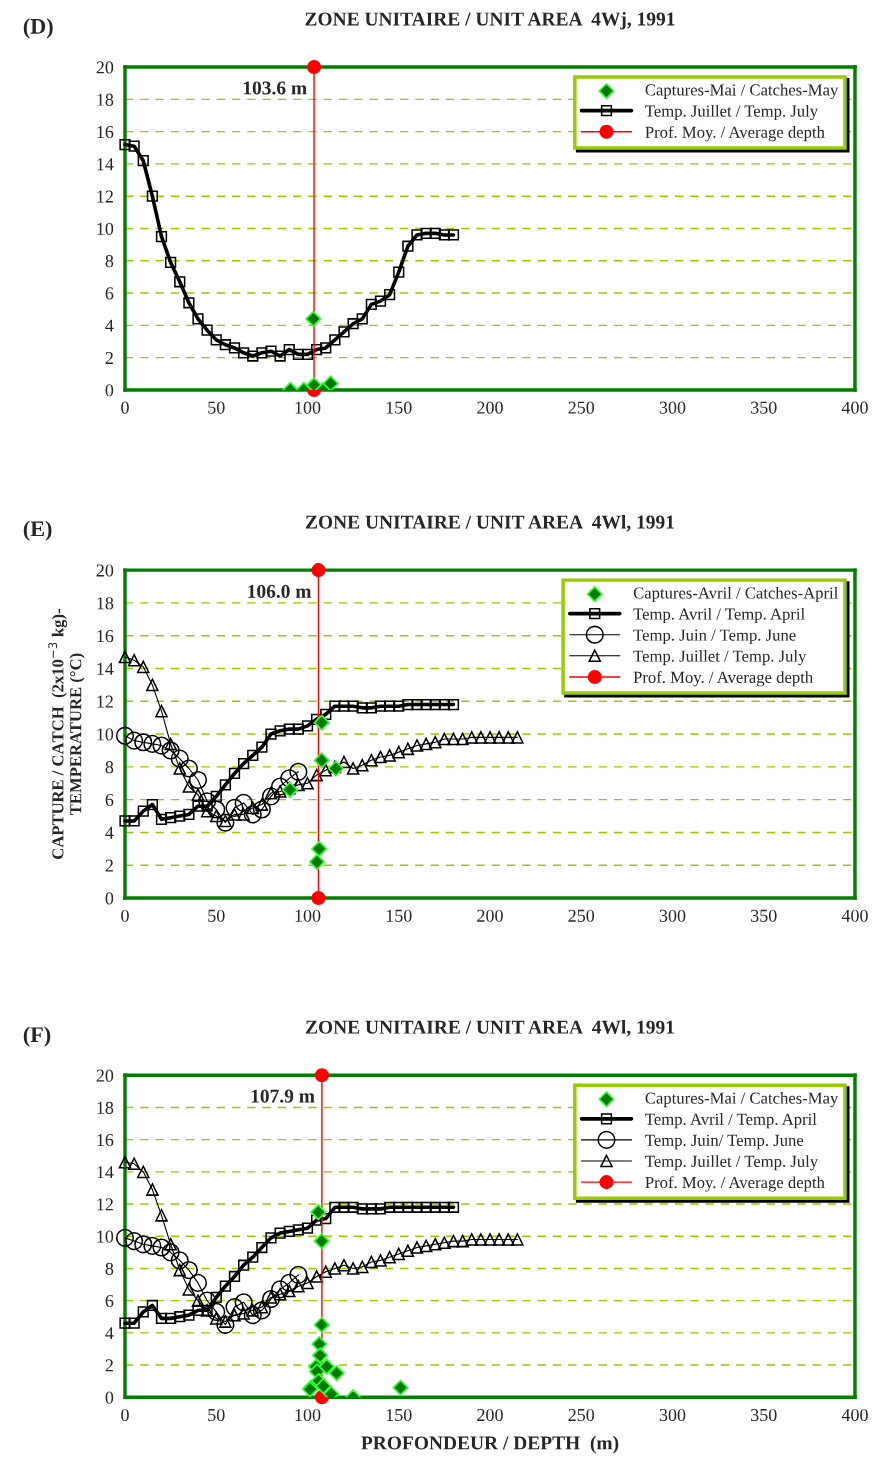 The image size is (876, 1477). What do you see at coordinates (283, 1096) in the screenshot?
I see `annotation: 107.9 m` at bounding box center [283, 1096].